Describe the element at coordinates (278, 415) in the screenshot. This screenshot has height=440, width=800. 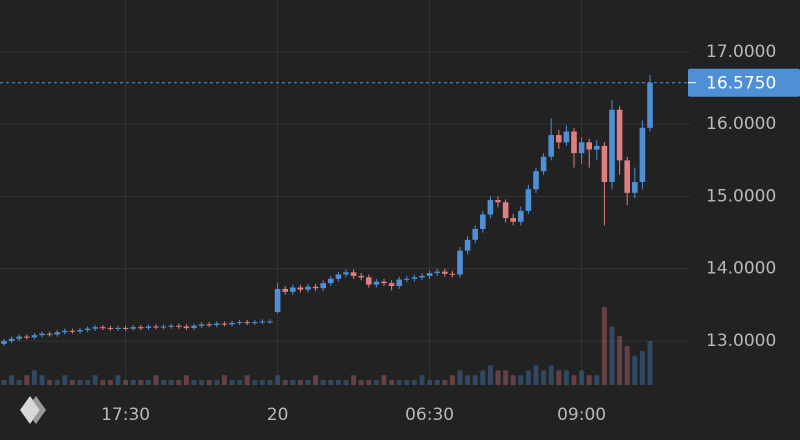
I see `x-tick-label: 20` at that location.